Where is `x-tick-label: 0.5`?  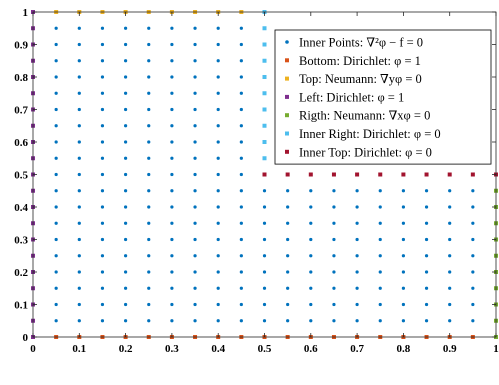 x-tick-label: 0.5 is located at coordinates (265, 349).